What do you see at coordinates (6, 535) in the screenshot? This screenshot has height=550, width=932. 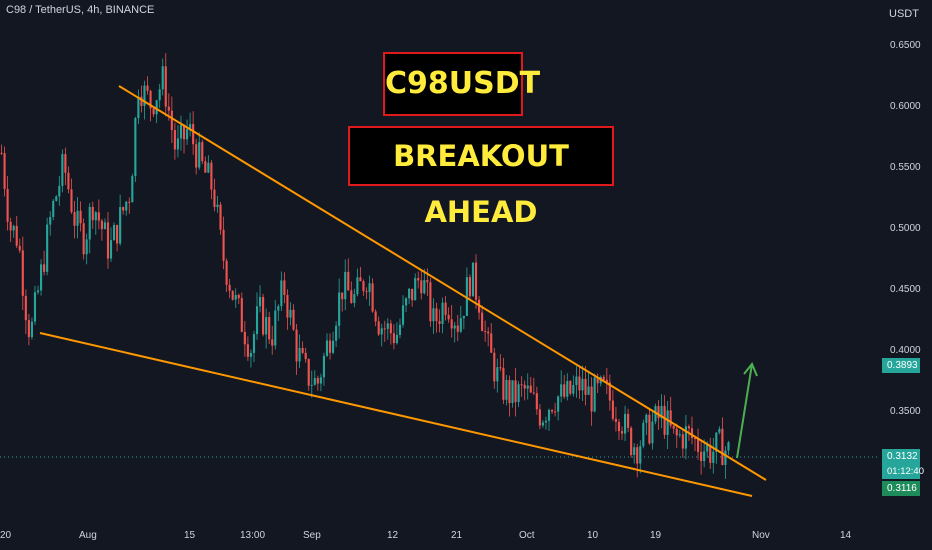 I see `x-tick-label: 20` at bounding box center [6, 535].